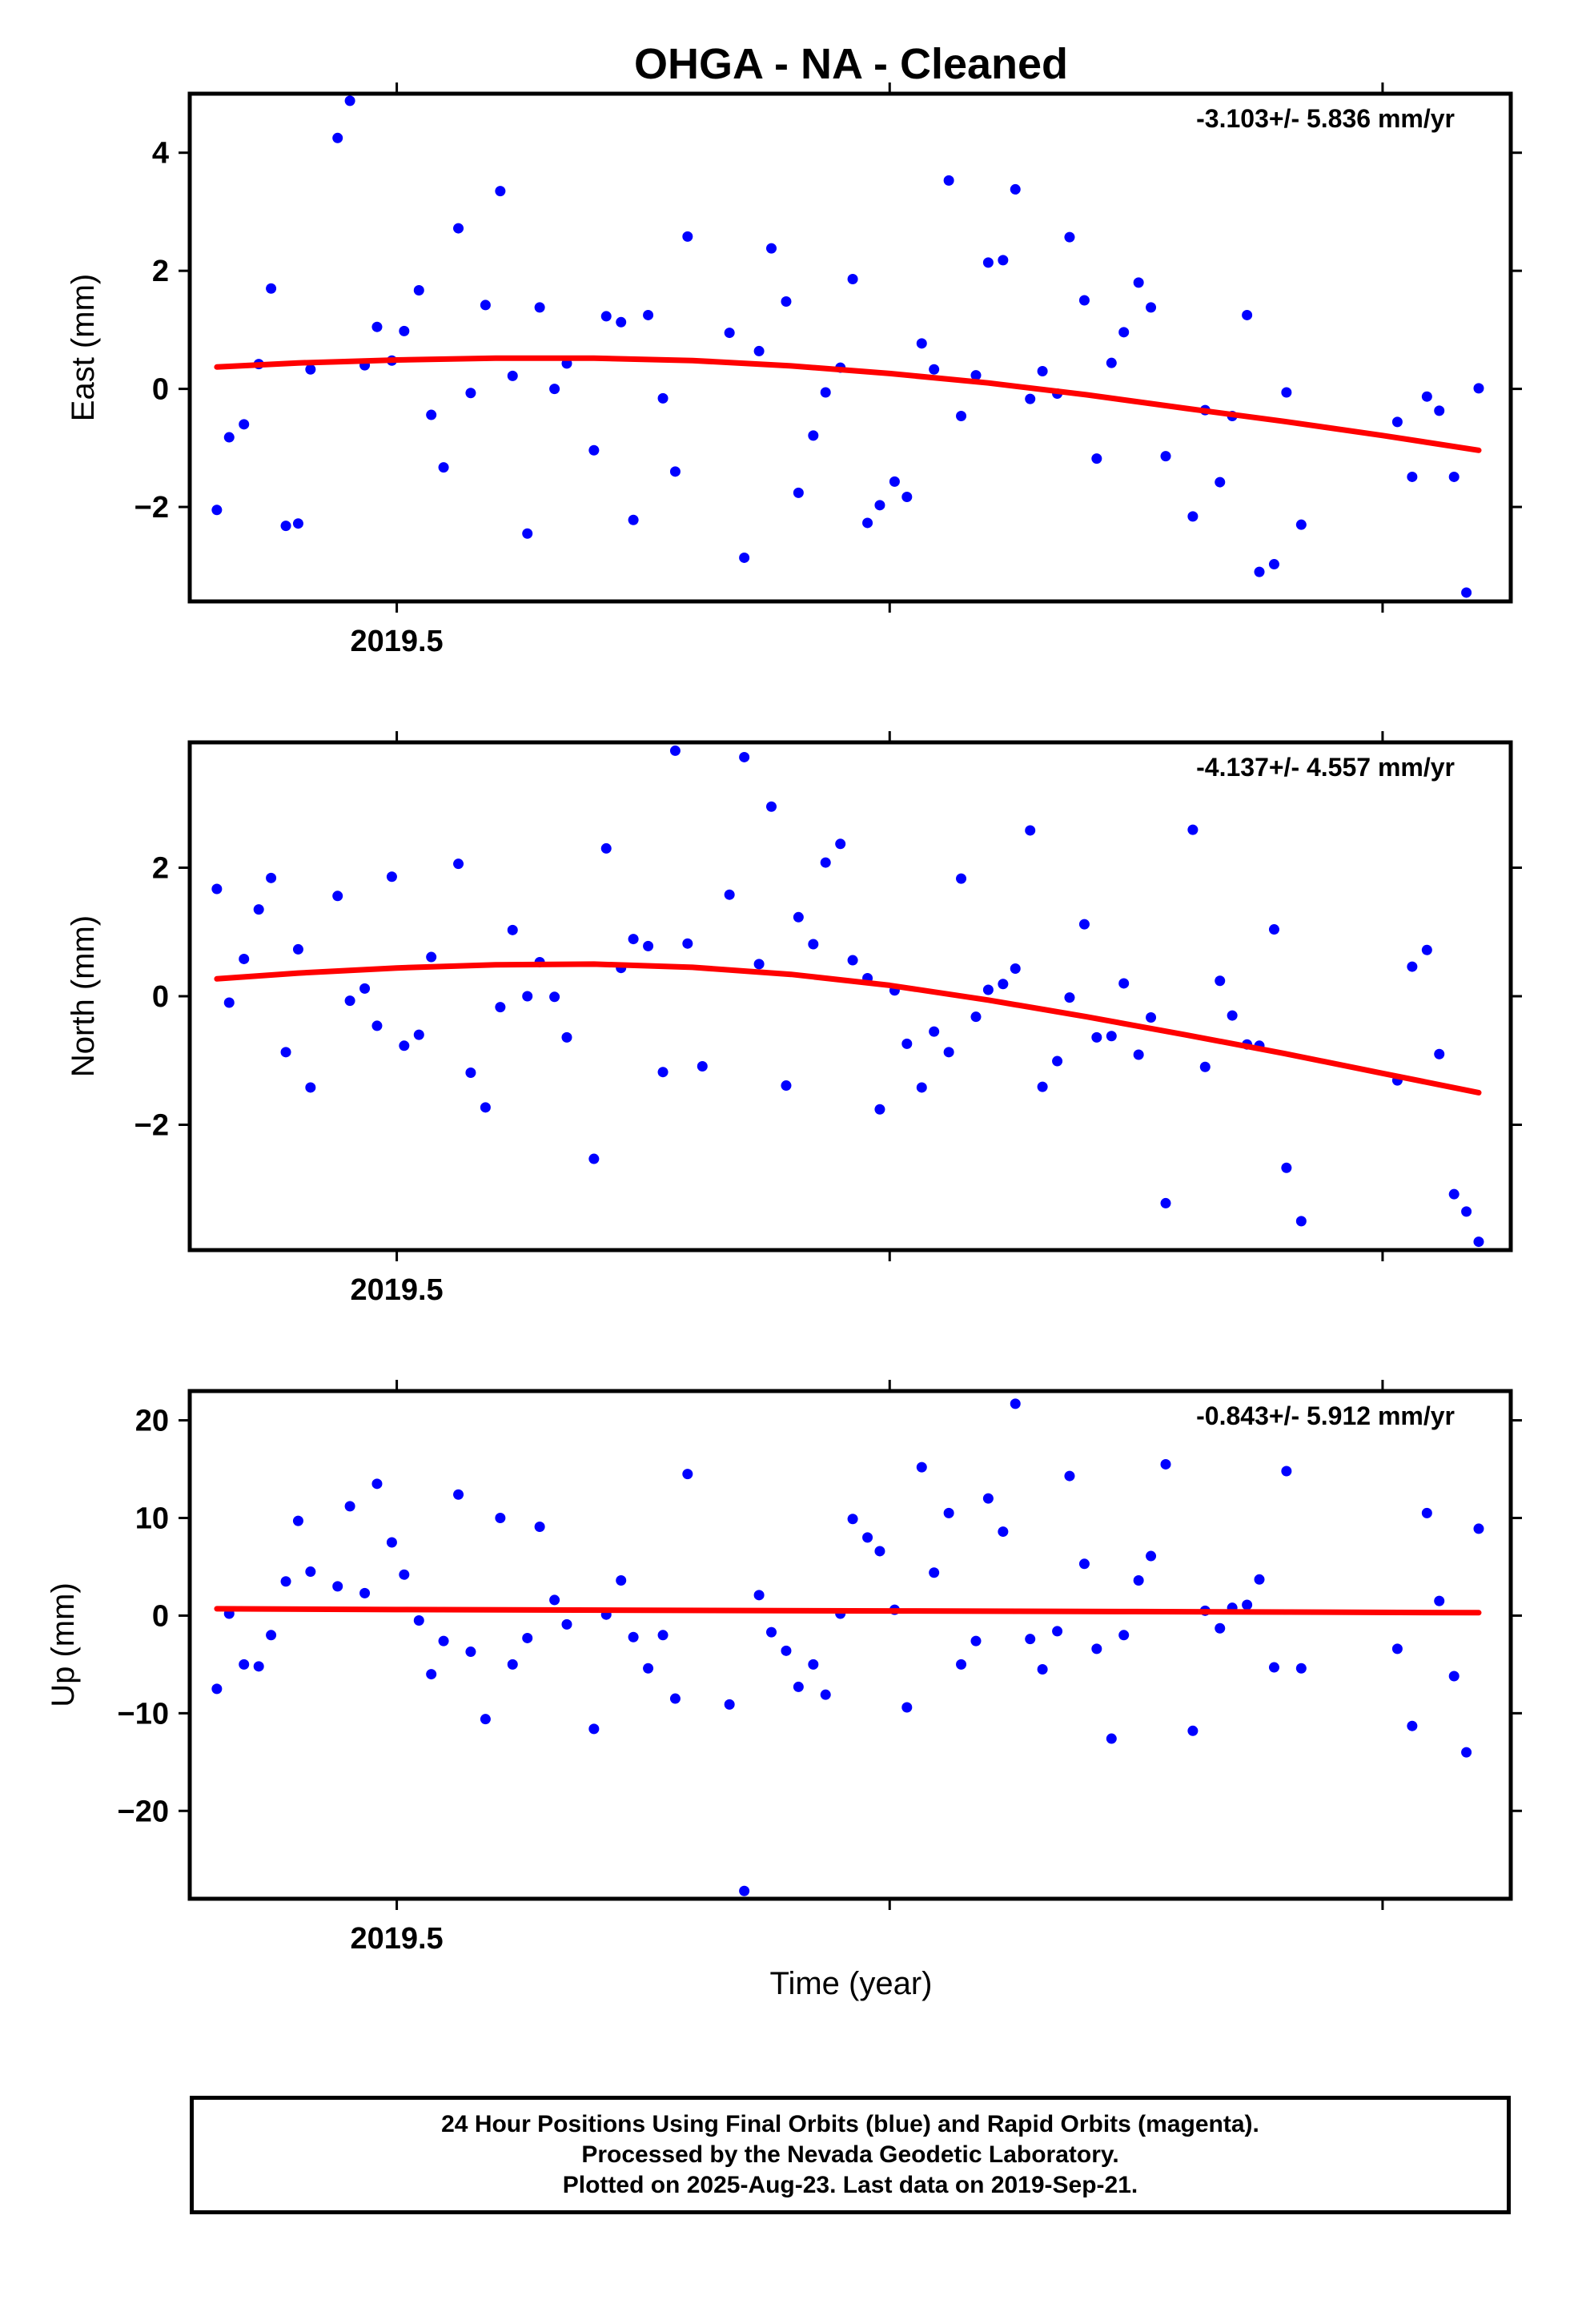 This screenshot has height=2324, width=1582. Describe the element at coordinates (152, 1519) in the screenshot. I see `up-y-tick-label: 10` at that location.